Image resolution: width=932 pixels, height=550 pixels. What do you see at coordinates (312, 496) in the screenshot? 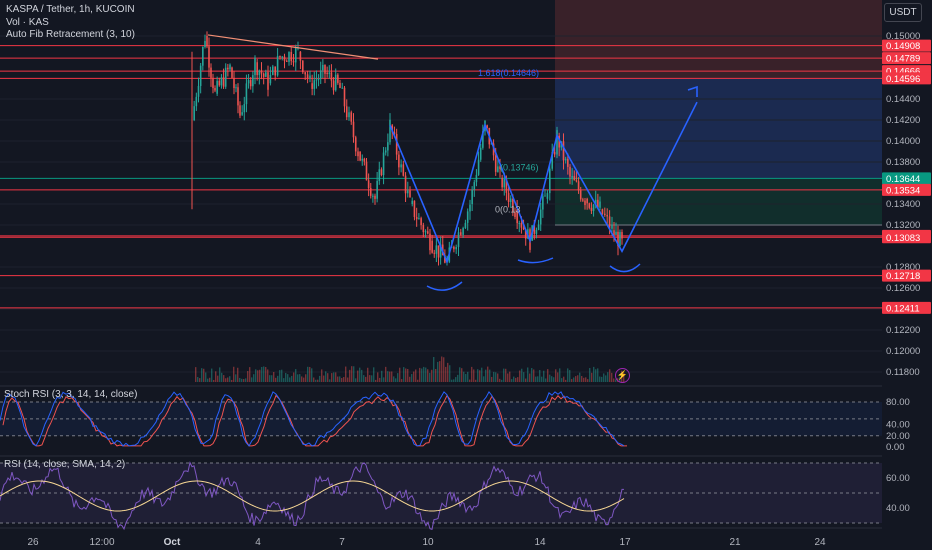
I see `rsi-line` at bounding box center [312, 496].